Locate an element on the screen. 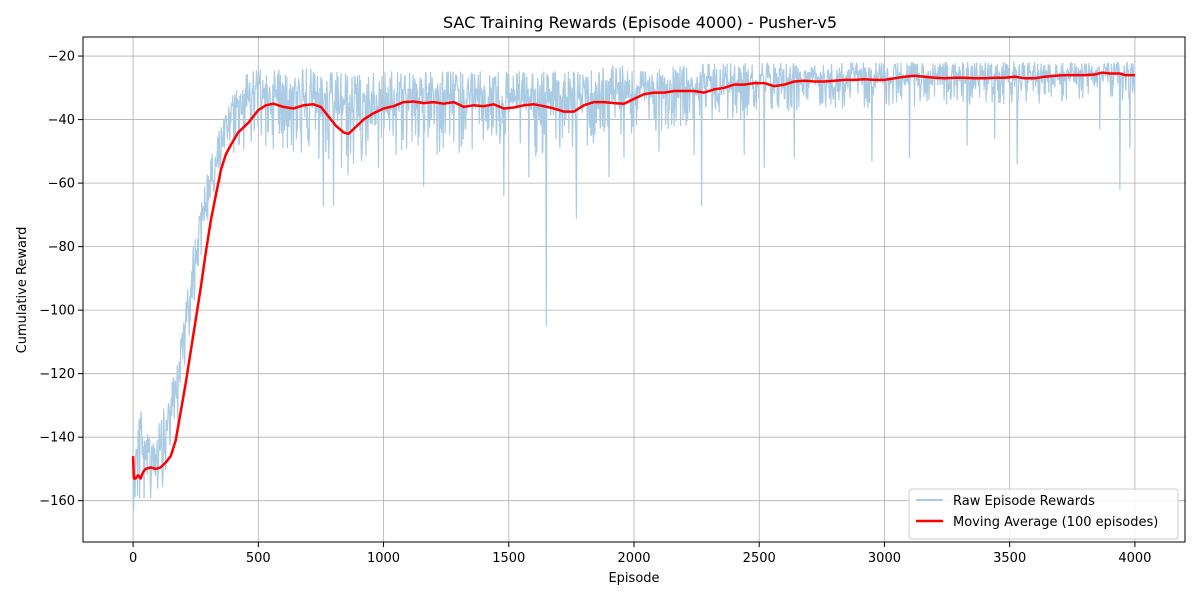  y-tick-label: −60 is located at coordinates (61, 184).